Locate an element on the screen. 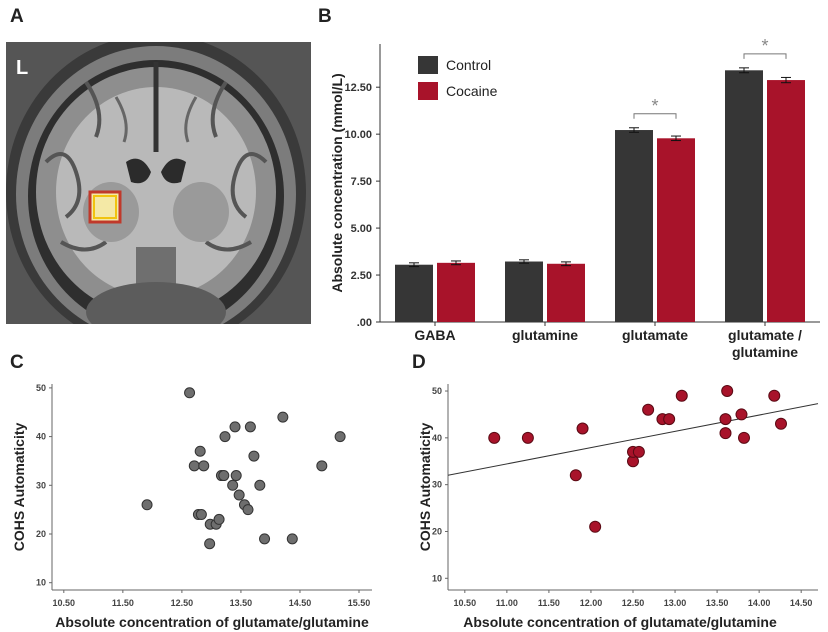 The image size is (828, 632). x-tick-label: 12.00 is located at coordinates (591, 603).